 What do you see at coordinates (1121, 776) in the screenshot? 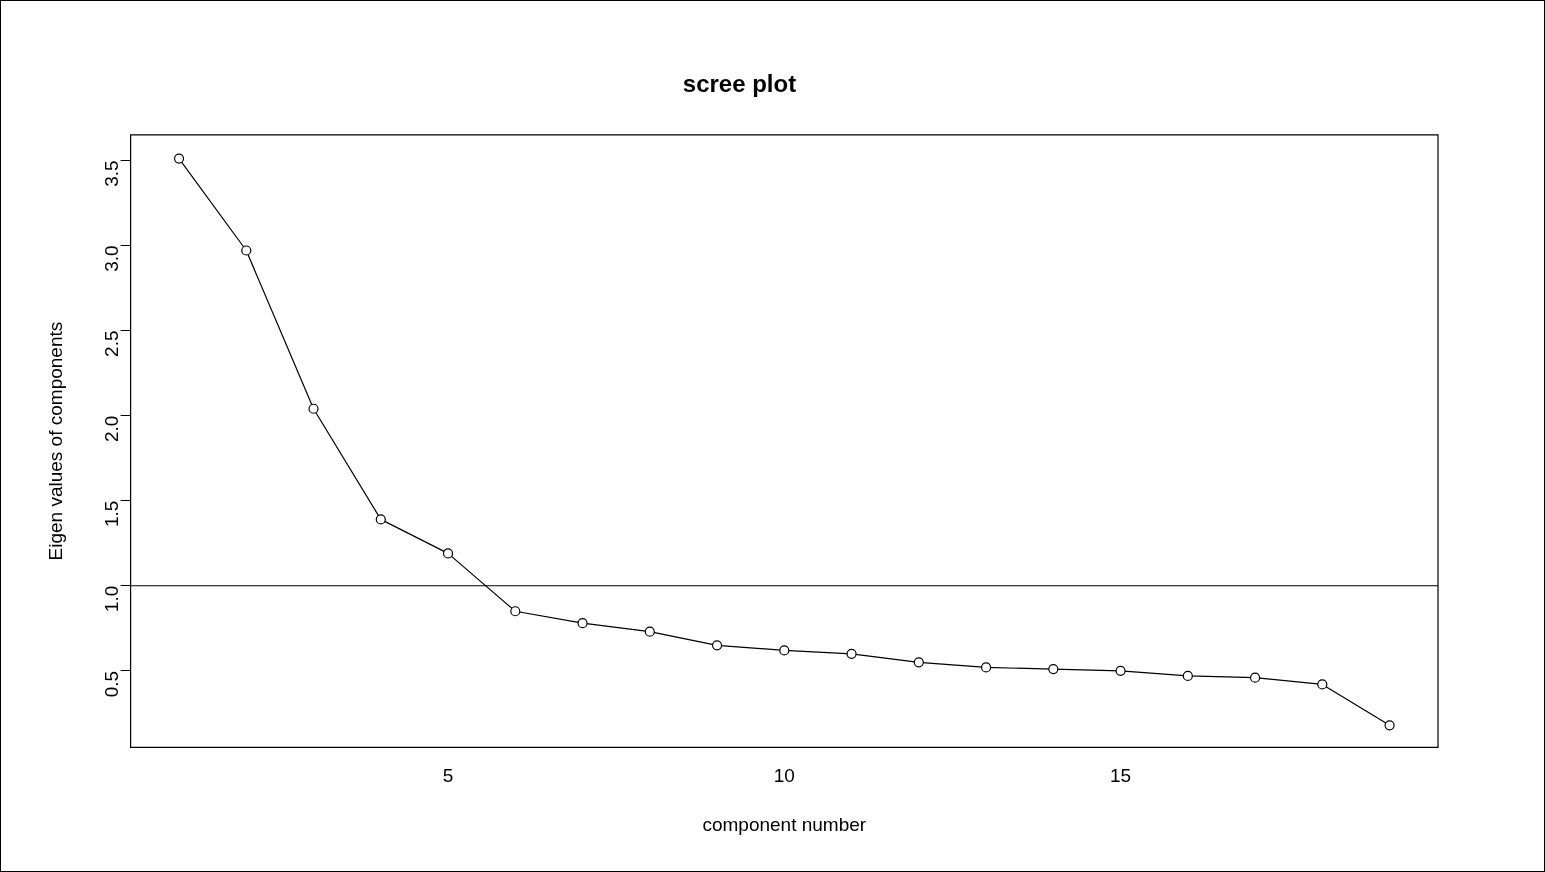
I see `x-tick-label: 15` at bounding box center [1121, 776].